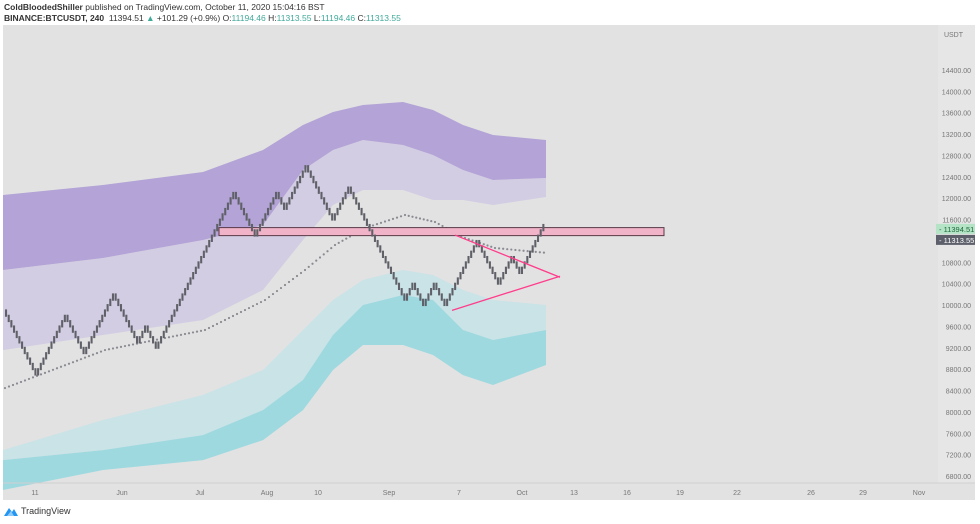 This screenshot has width=980, height=524. What do you see at coordinates (956, 221) in the screenshot?
I see `y-tick-label: 11600.00` at bounding box center [956, 221].